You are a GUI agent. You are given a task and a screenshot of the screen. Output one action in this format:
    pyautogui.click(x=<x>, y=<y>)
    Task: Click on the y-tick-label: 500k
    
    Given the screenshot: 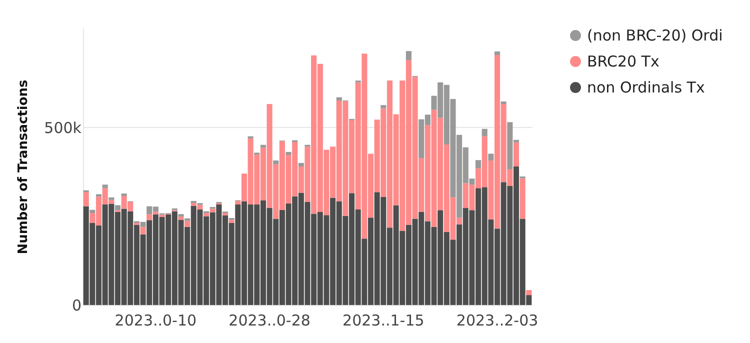 What is the action you would take?
    pyautogui.click(x=63, y=127)
    